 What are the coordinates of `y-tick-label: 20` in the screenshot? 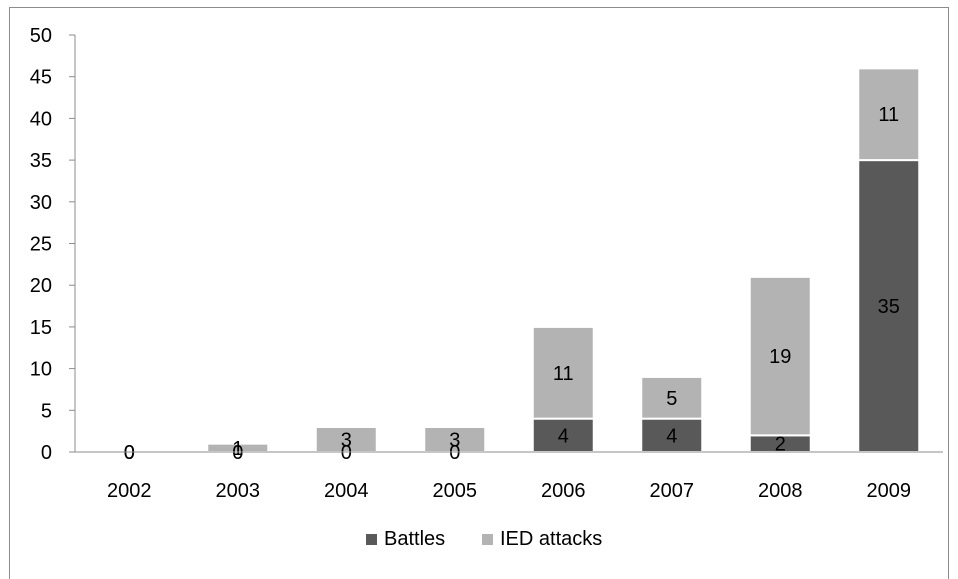 It's located at (41, 286).